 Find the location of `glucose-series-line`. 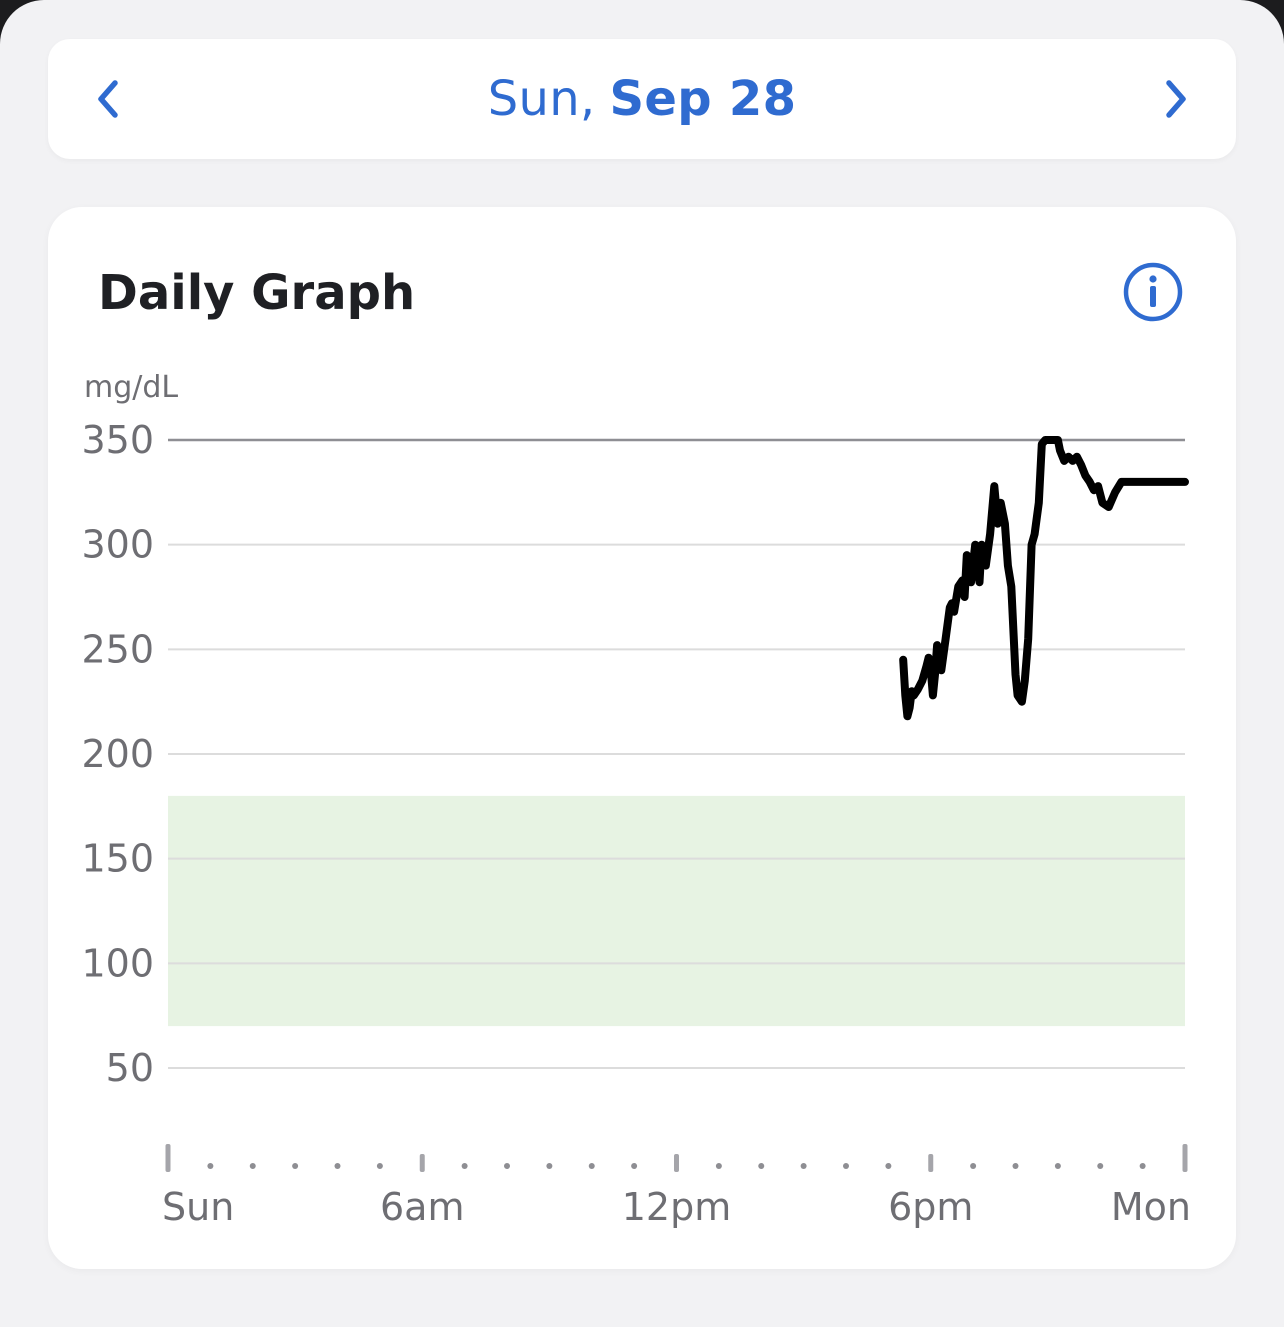

glucose-series-line is located at coordinates (1044, 578).